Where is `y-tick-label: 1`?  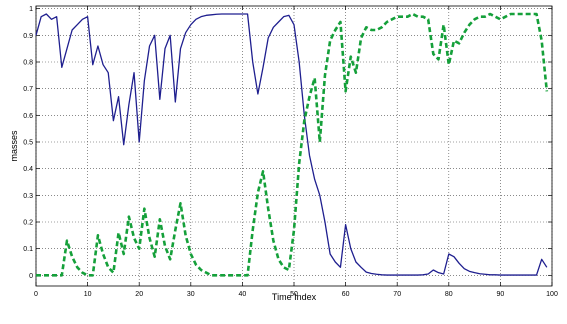
y-tick-label: 1 is located at coordinates (31, 9).